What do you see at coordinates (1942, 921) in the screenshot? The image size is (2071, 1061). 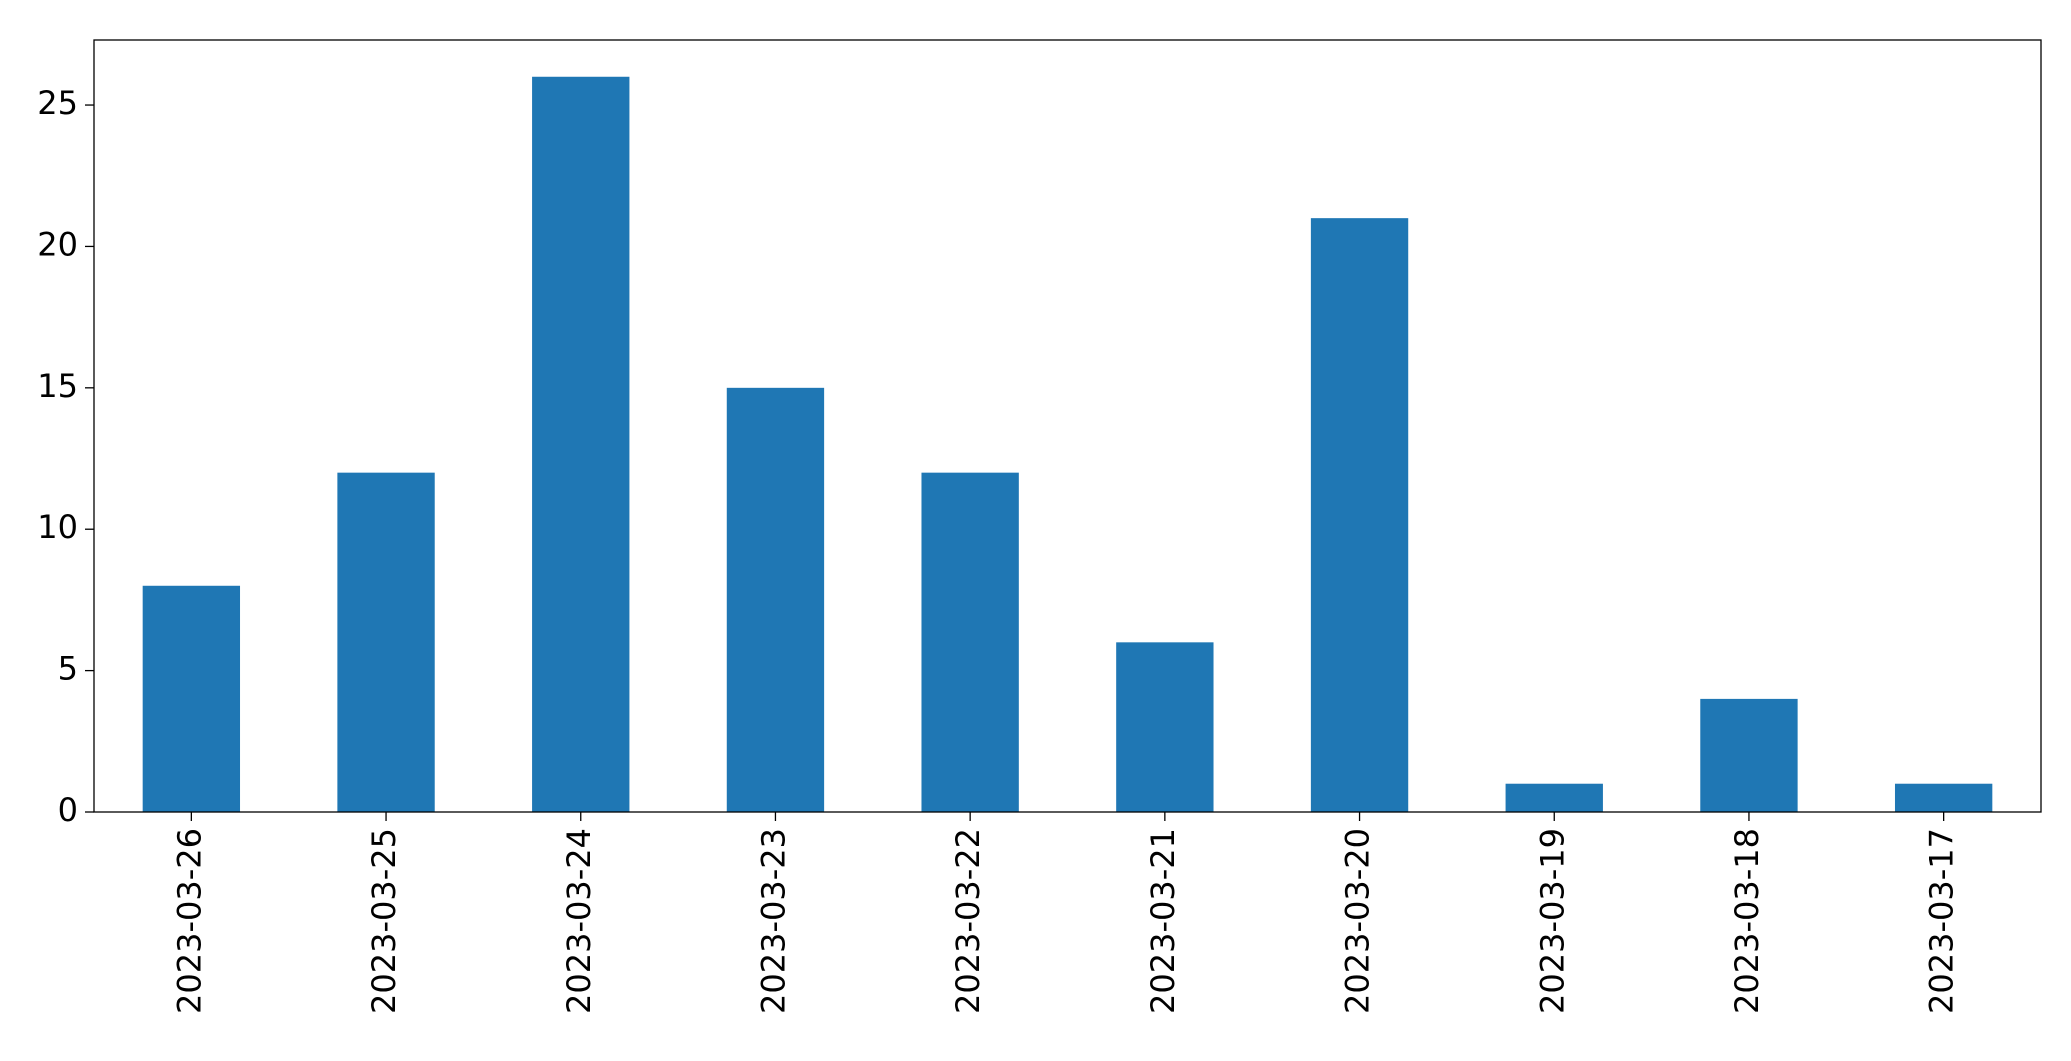 I see `x-tick-label: 2023-03-17` at bounding box center [1942, 921].